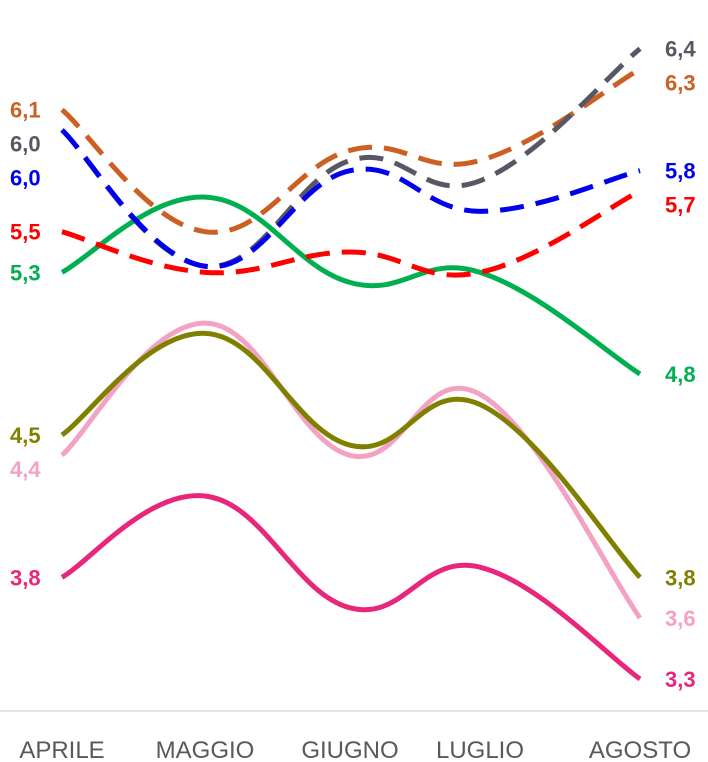 This screenshot has width=708, height=762. Describe the element at coordinates (680, 618) in the screenshot. I see `end-value-label-6: 3,6` at that location.